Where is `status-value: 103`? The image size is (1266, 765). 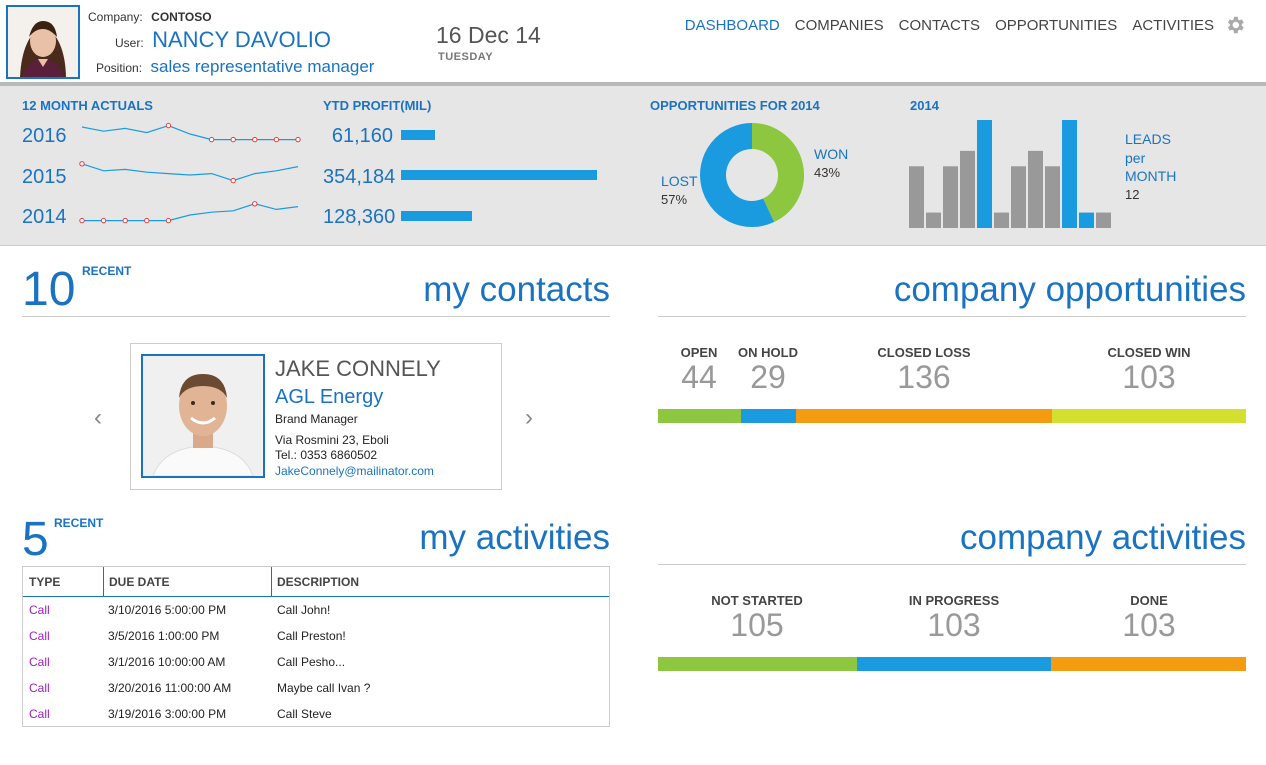 status-value: 103 is located at coordinates (1149, 377).